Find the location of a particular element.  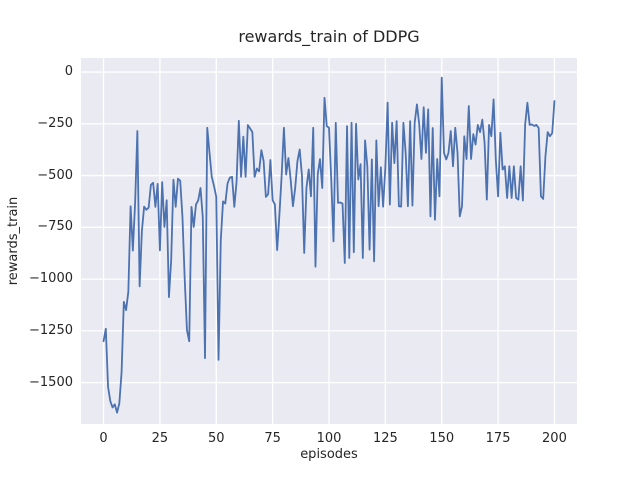

x-tick-label: 75 is located at coordinates (272, 438).